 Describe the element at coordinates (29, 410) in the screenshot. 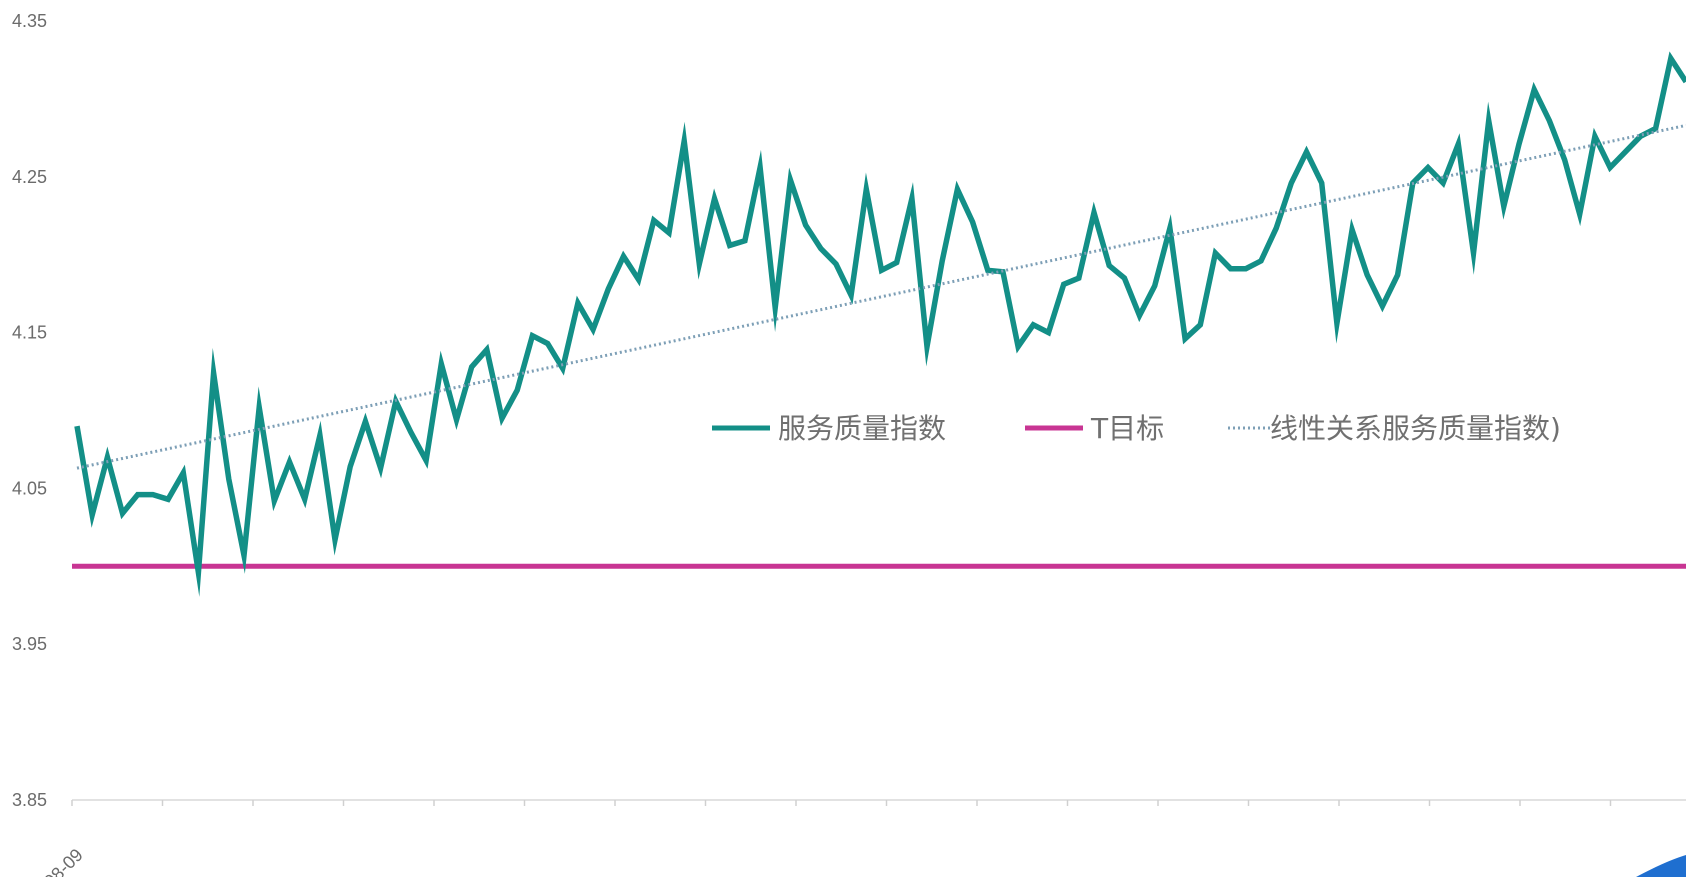

I see `y-axis: 4.35 4.25 4.15 4.05 3.95 3.85` at that location.